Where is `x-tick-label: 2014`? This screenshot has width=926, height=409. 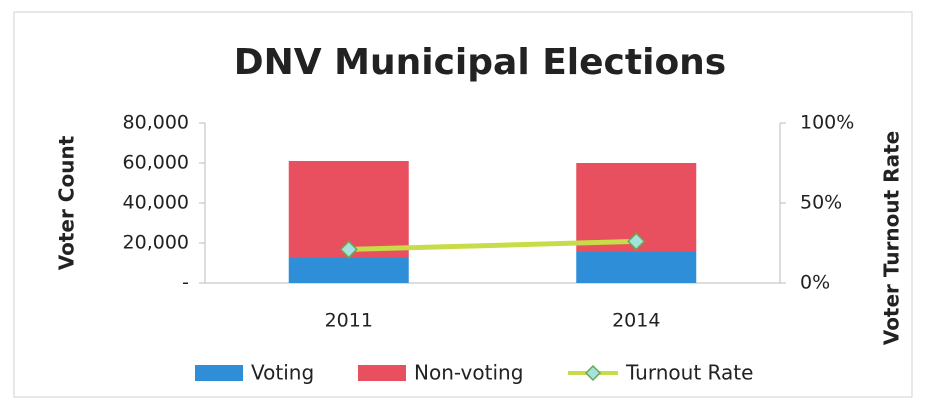 x-tick-label: 2014 is located at coordinates (636, 321).